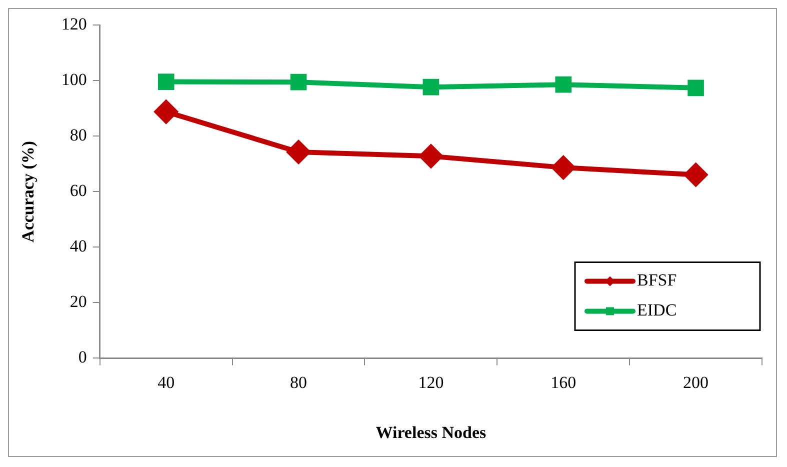 The height and width of the screenshot is (467, 787). Describe the element at coordinates (299, 382) in the screenshot. I see `x-tick-label: 80` at that location.